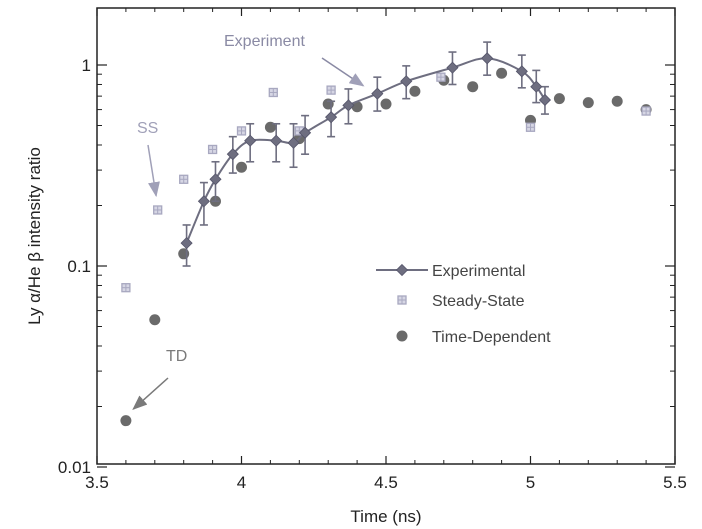  I want to click on y-tick-label: 0.1, so click(79, 266).